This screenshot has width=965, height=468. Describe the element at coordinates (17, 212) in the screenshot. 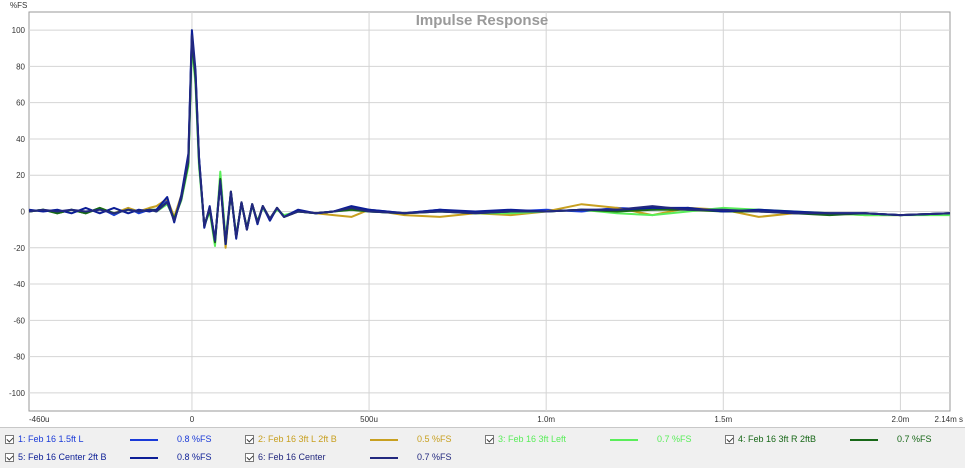

I see `y-tick-labels: 100 80 60 40 20 0 -20 -40 -60 -80 -100` at that location.